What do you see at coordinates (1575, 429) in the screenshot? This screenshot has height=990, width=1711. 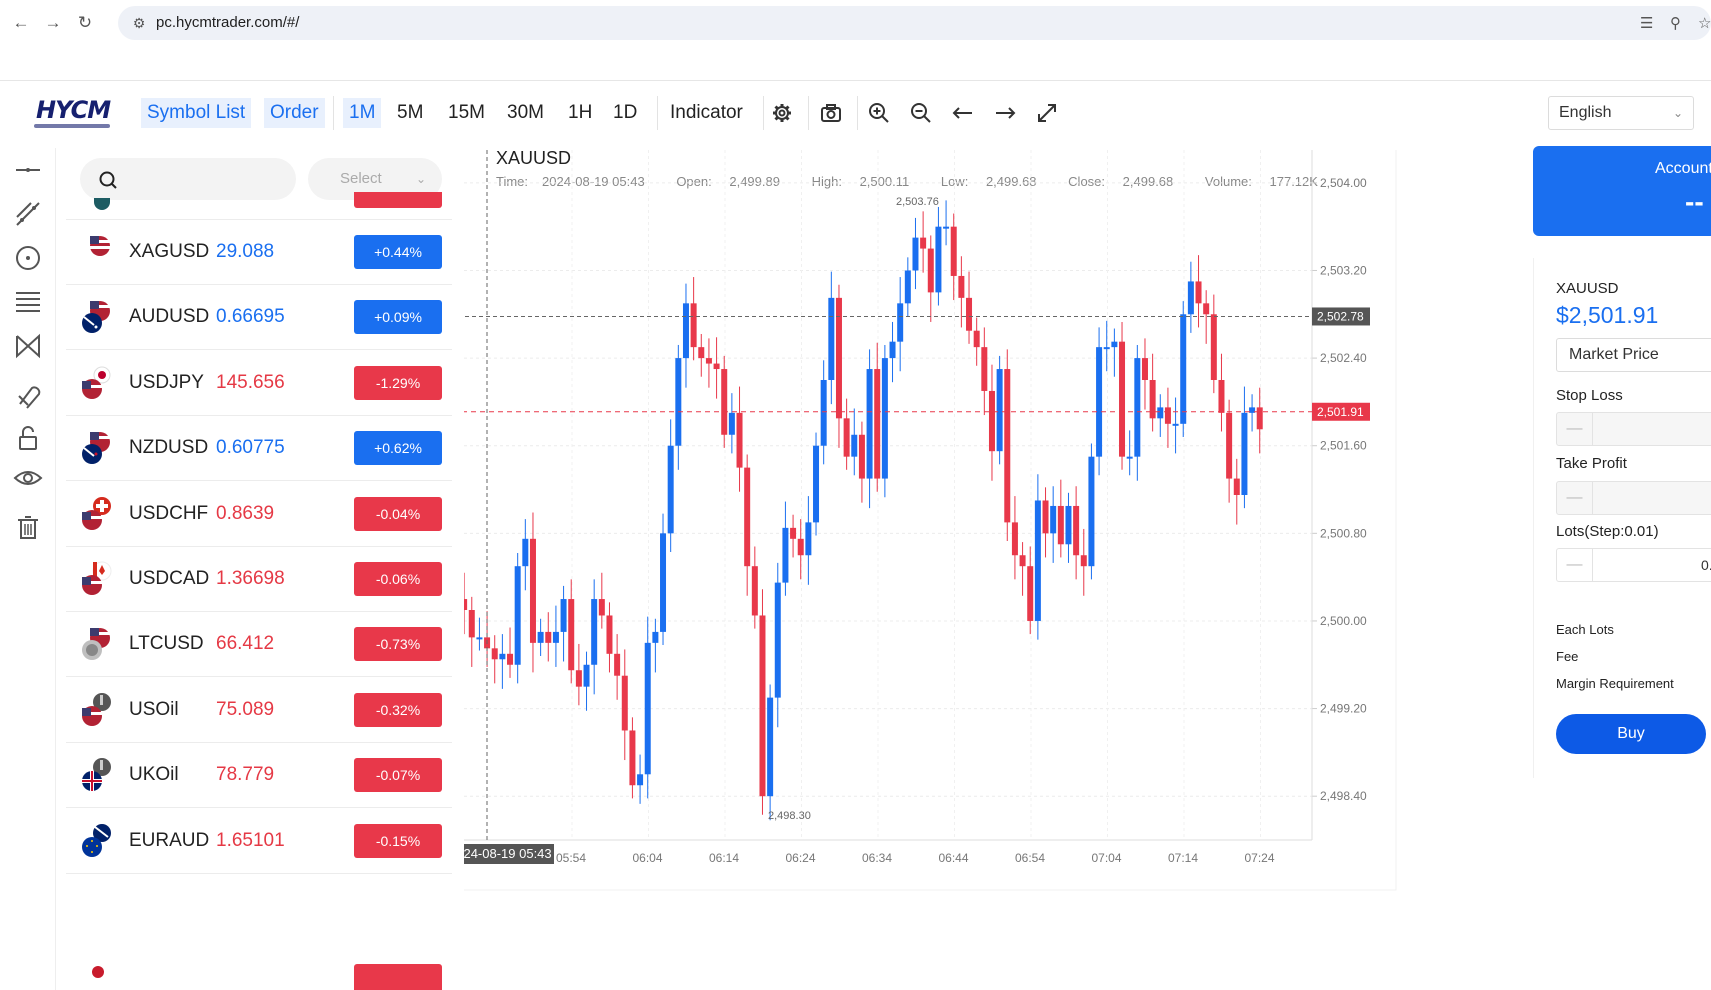 I see `stop-loss-decrement: —` at bounding box center [1575, 429].